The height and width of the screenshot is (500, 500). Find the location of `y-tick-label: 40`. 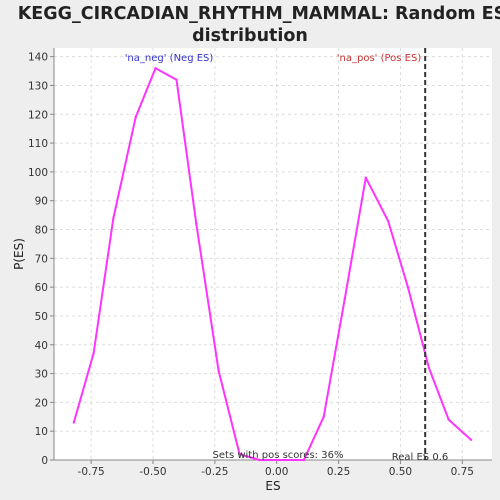

y-tick-label: 40 is located at coordinates (41, 346).